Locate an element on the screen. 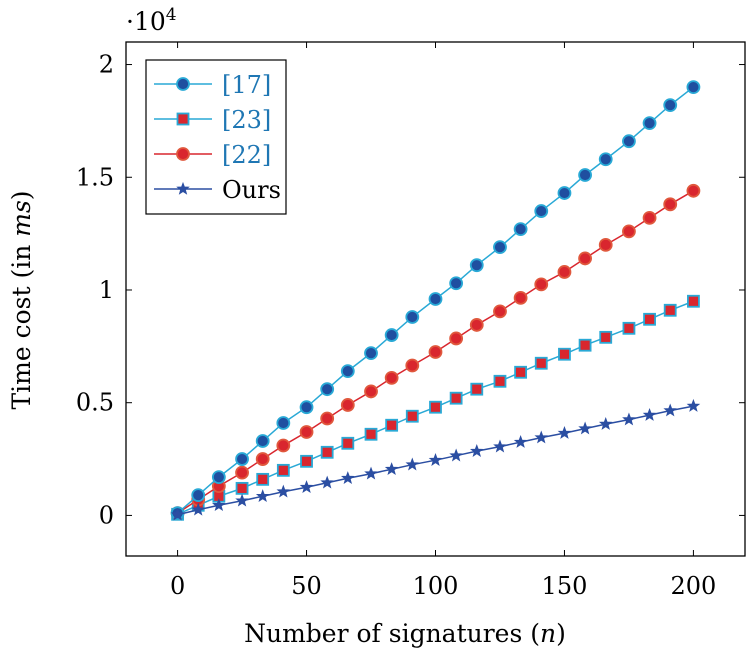  x-axis-label-main: Number of signatures ( is located at coordinates (392, 633).